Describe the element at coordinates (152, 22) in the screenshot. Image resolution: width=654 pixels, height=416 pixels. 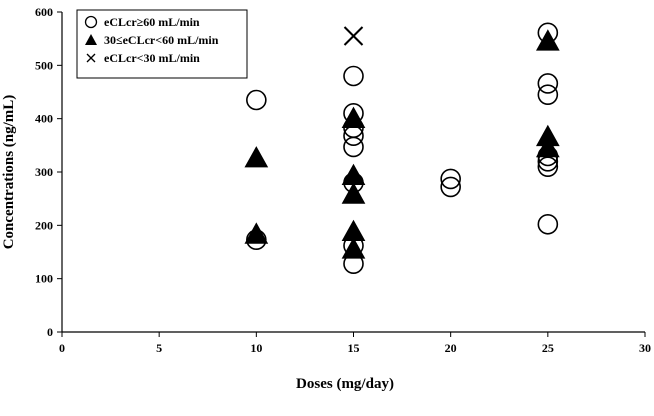
I see `legend-label: eCLcr≥60 mL/min` at that location.